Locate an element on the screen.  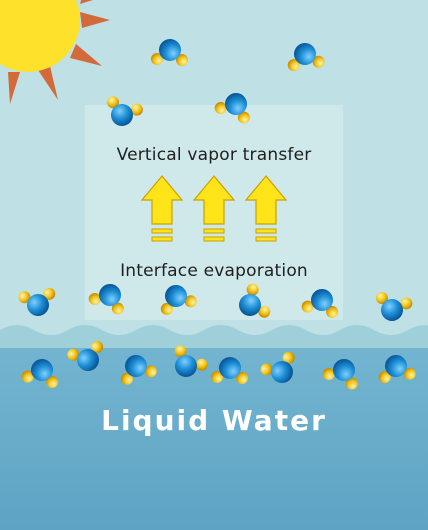
vertical-transfer-label: Vertical vapor transfer is located at coordinates (214, 155).